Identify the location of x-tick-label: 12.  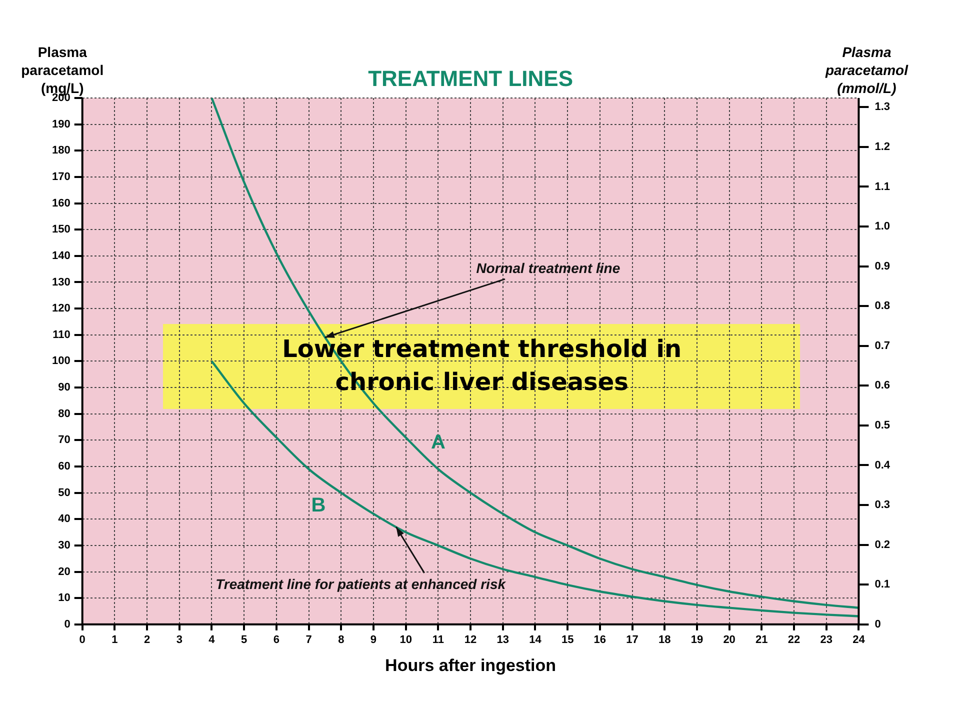
(470, 640).